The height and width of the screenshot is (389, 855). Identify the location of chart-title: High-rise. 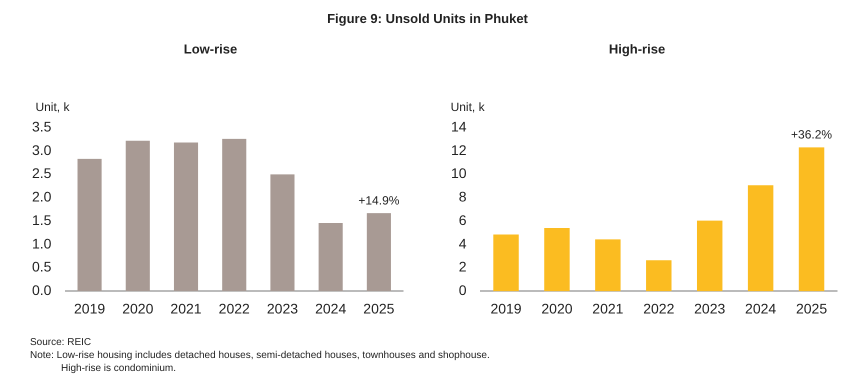
(637, 48).